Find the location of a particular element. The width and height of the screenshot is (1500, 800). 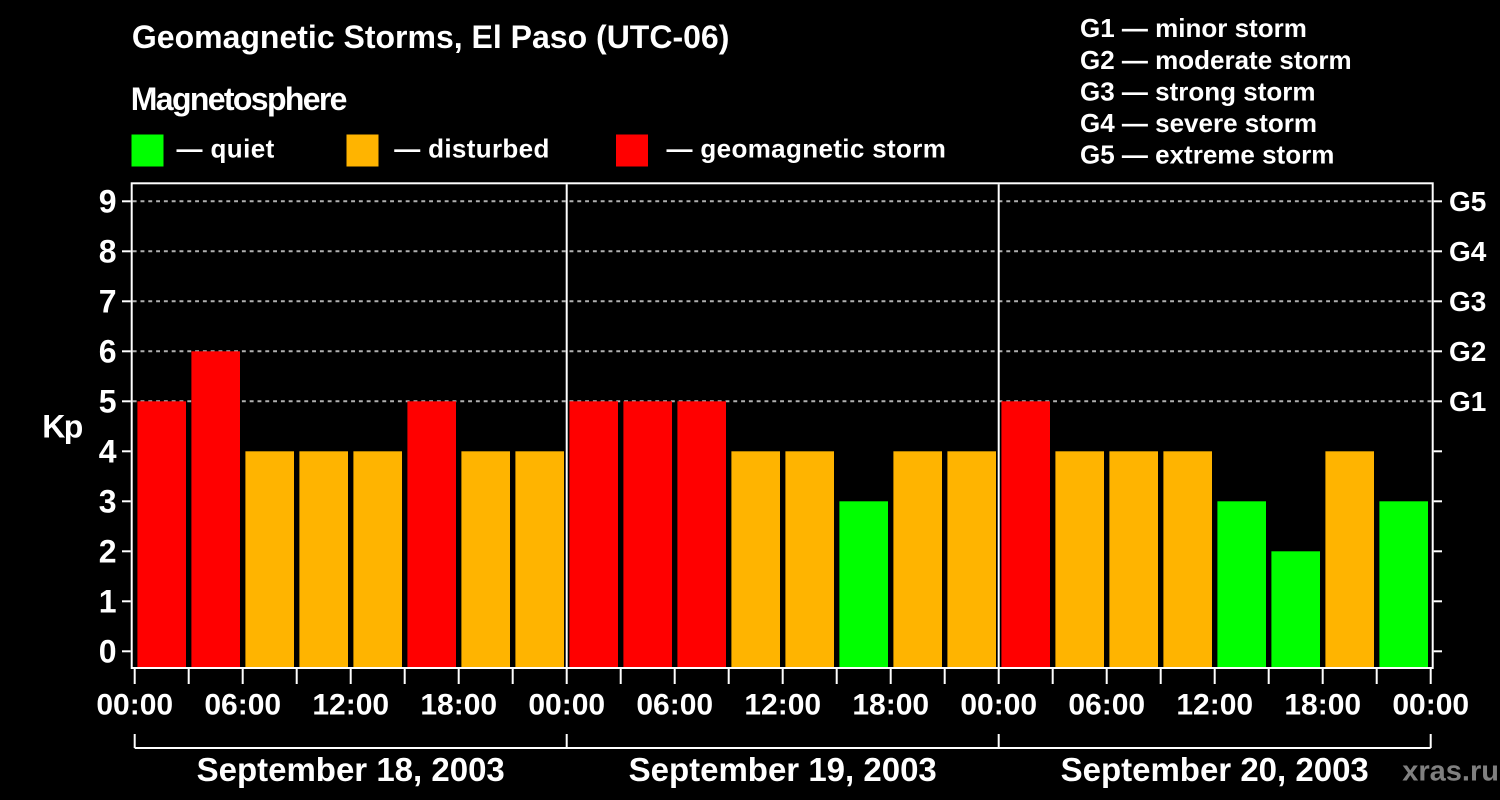

svg-text: — disturbed is located at coordinates (472, 149).